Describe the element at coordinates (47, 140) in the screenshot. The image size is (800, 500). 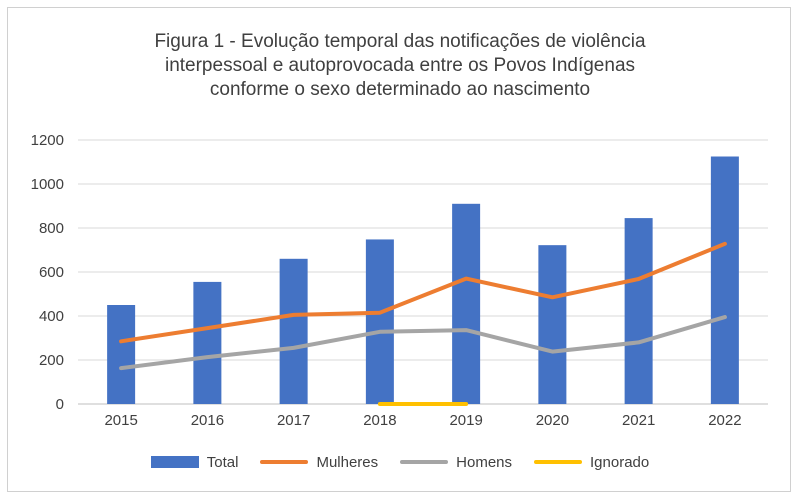
I see `y-tick-label-1200: 1200` at that location.